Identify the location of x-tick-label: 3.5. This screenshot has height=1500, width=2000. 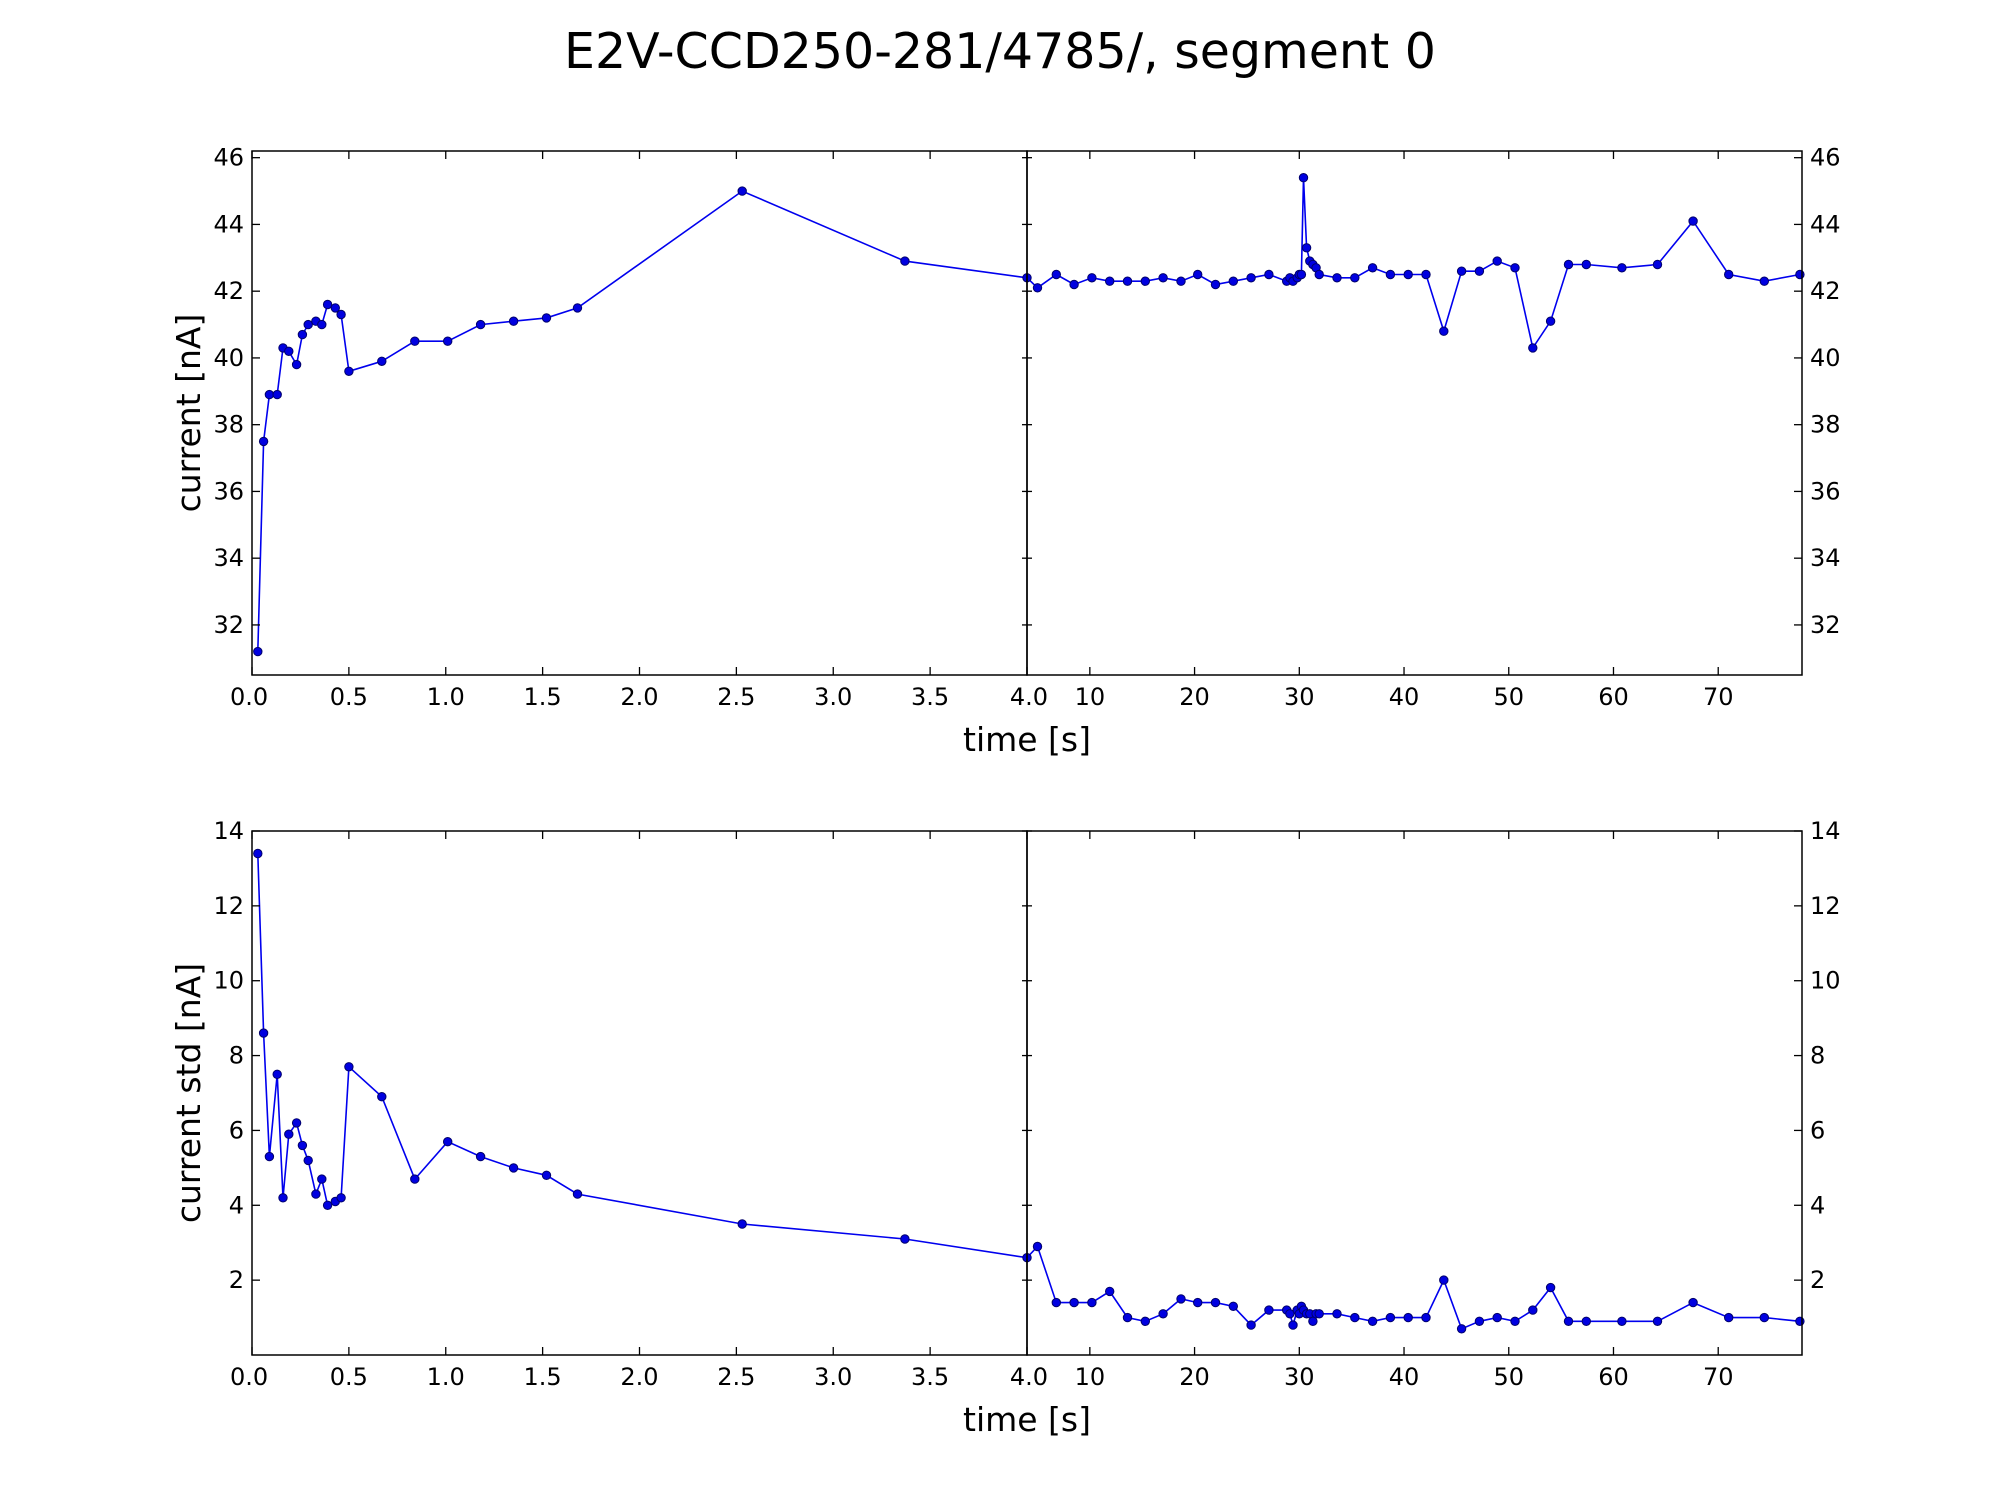
(930, 1377).